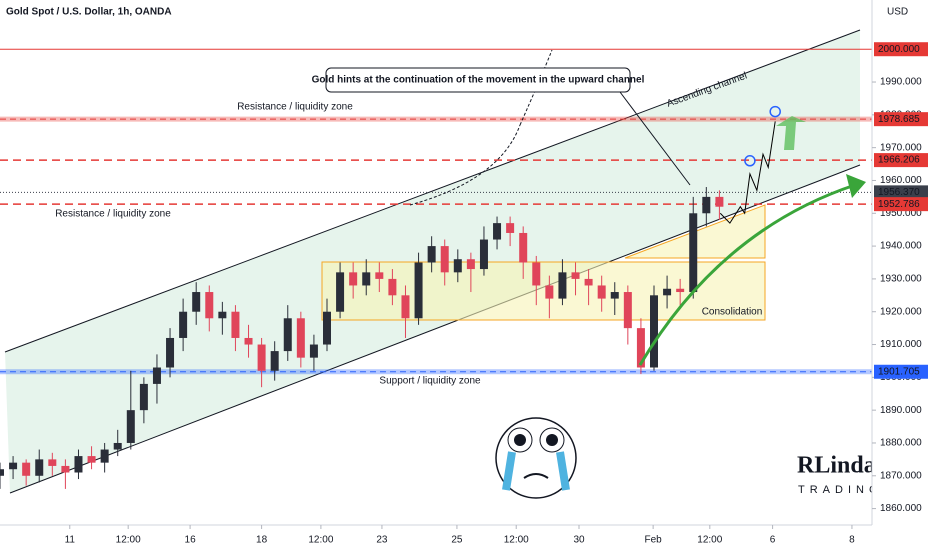 The width and height of the screenshot is (932, 555). I want to click on zone-label: Consolidation, so click(732, 312).